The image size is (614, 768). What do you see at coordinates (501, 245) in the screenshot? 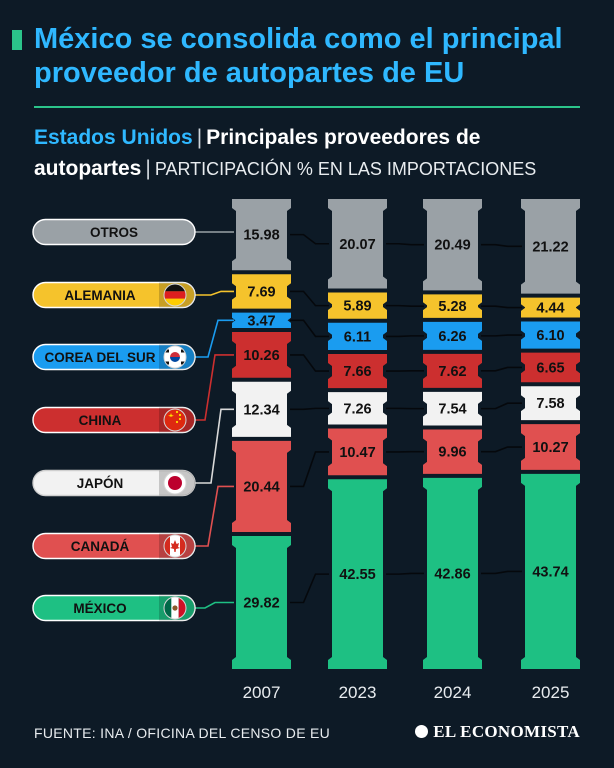
I see `connector-otros-2024-2025` at bounding box center [501, 245].